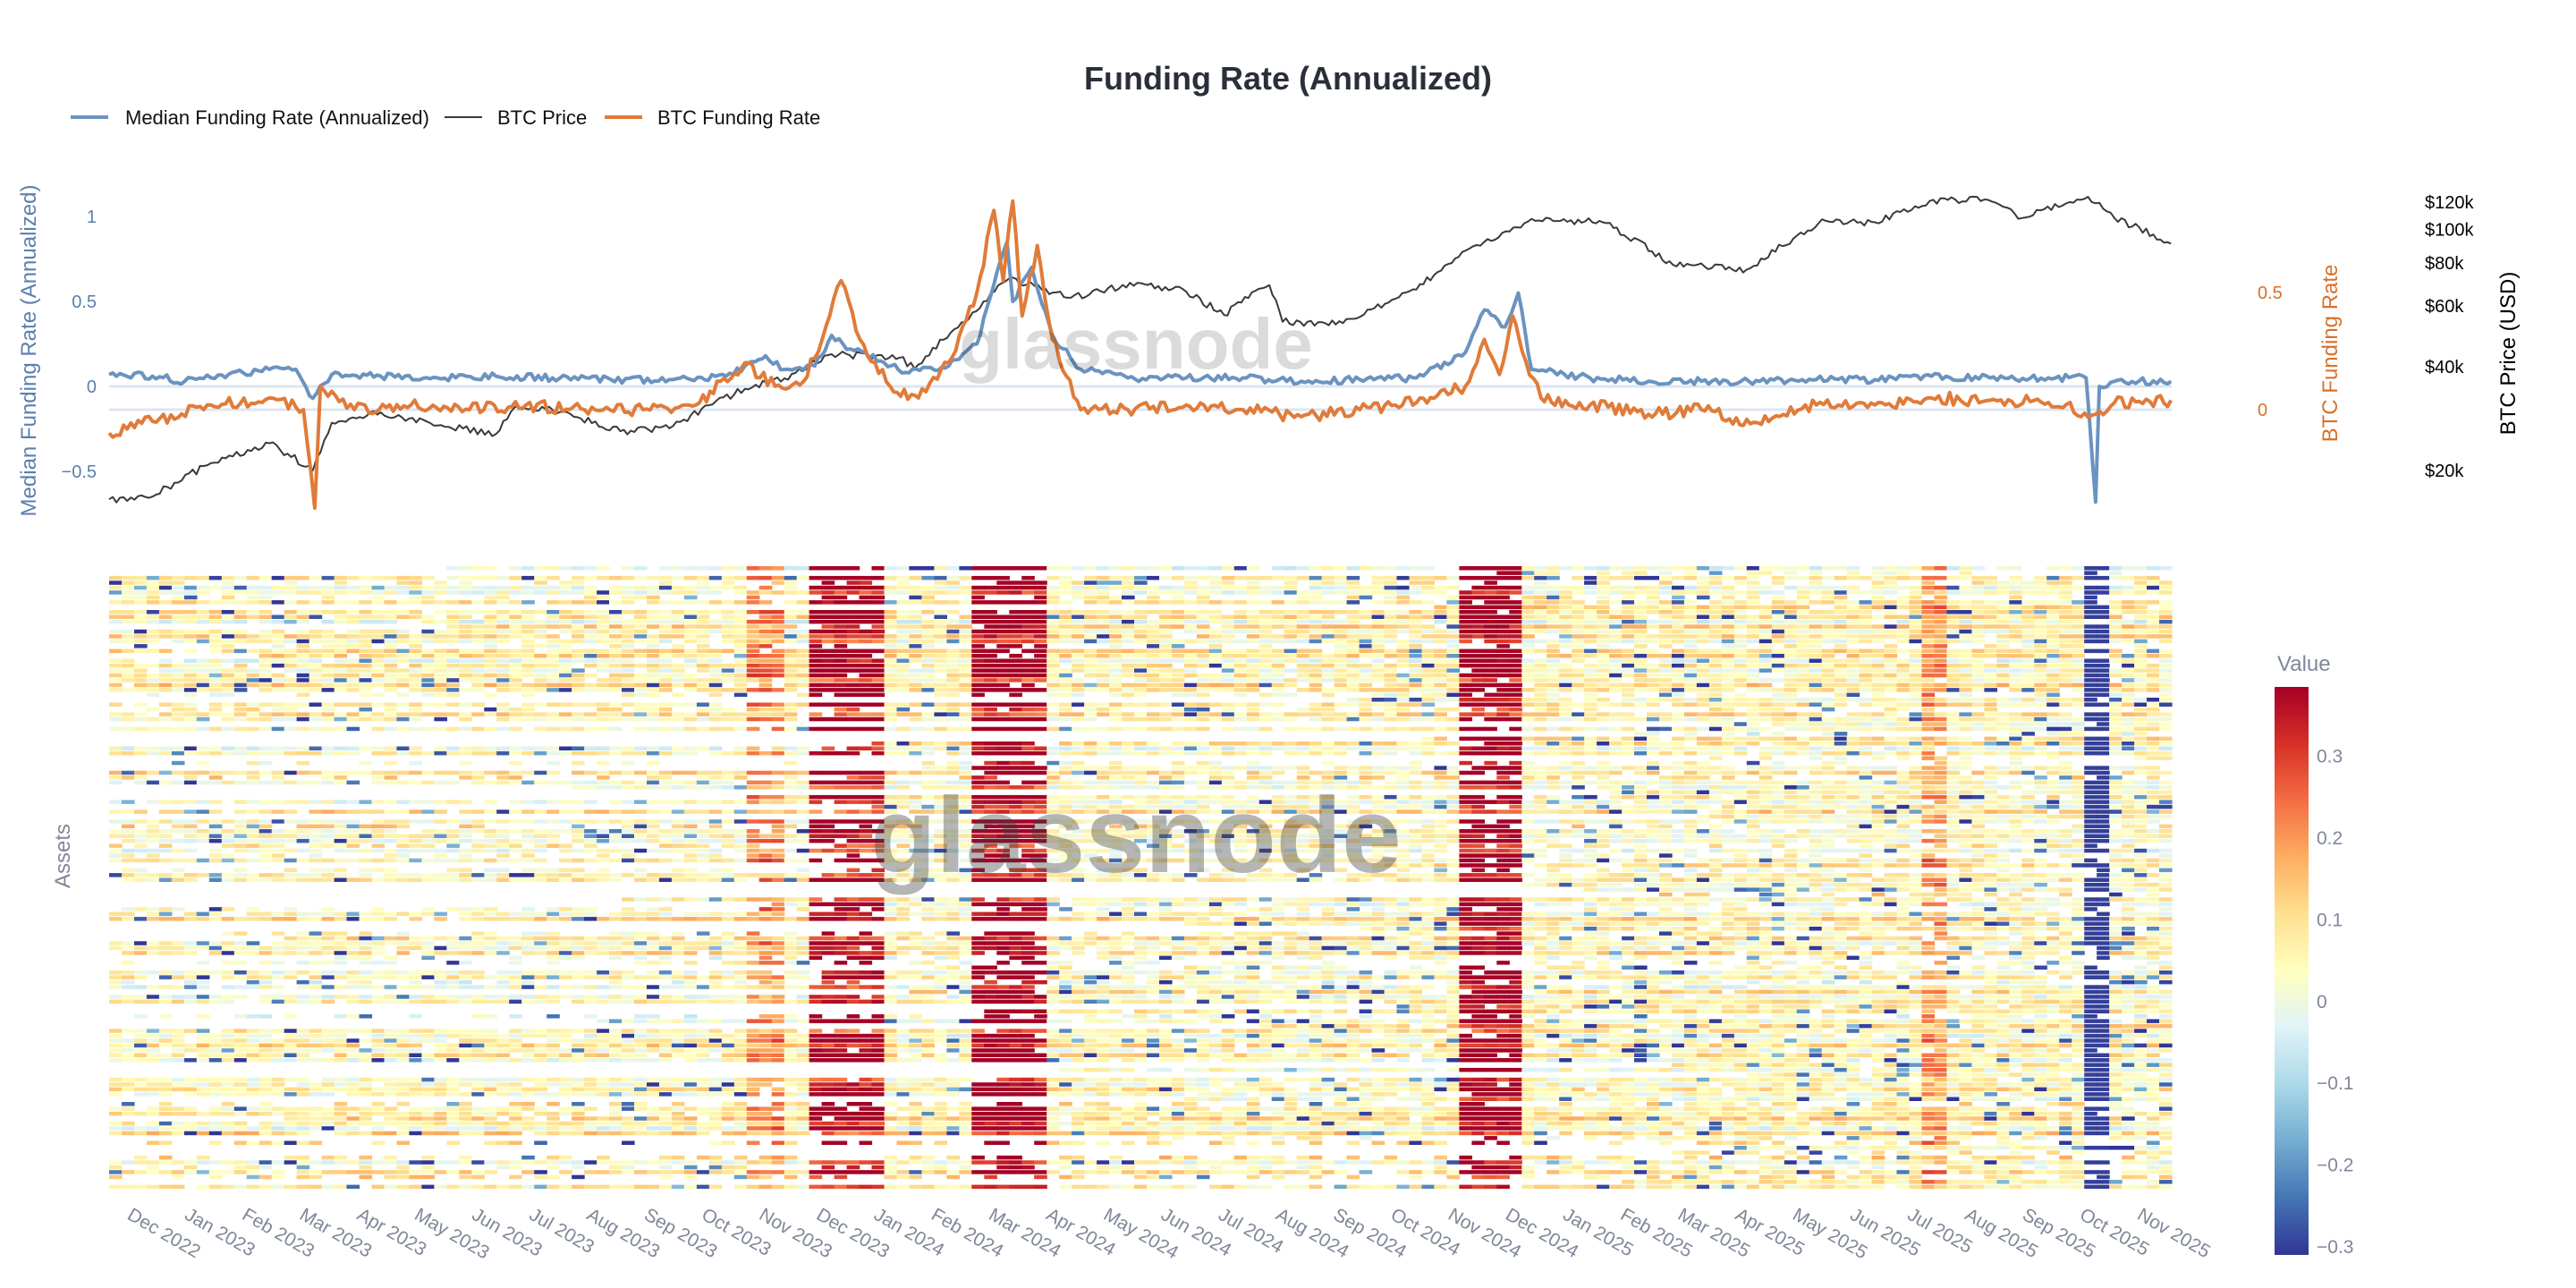  I want to click on legend-item-median: Median Funding Rate (Annualized), so click(250, 117).